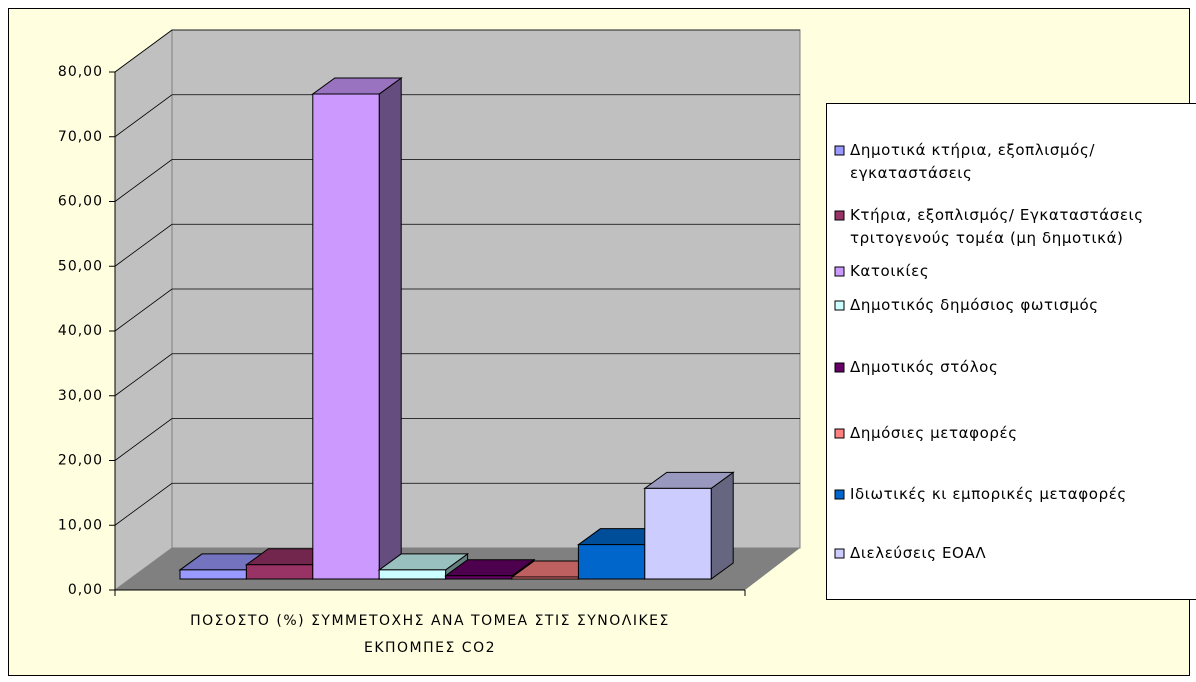 This screenshot has height=682, width=1196. I want to click on y-tick-label: 80,00, so click(80, 72).